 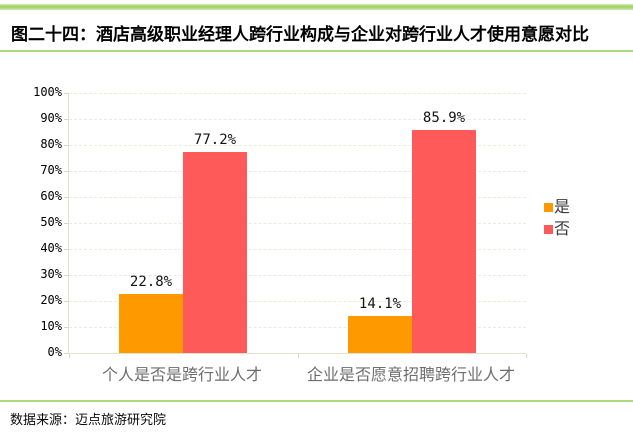 What do you see at coordinates (300, 35) in the screenshot?
I see `chart-title: 图二十四：酒店高级职业经理人跨行业构成与企业对跨行业人才使用意愿对比` at bounding box center [300, 35].